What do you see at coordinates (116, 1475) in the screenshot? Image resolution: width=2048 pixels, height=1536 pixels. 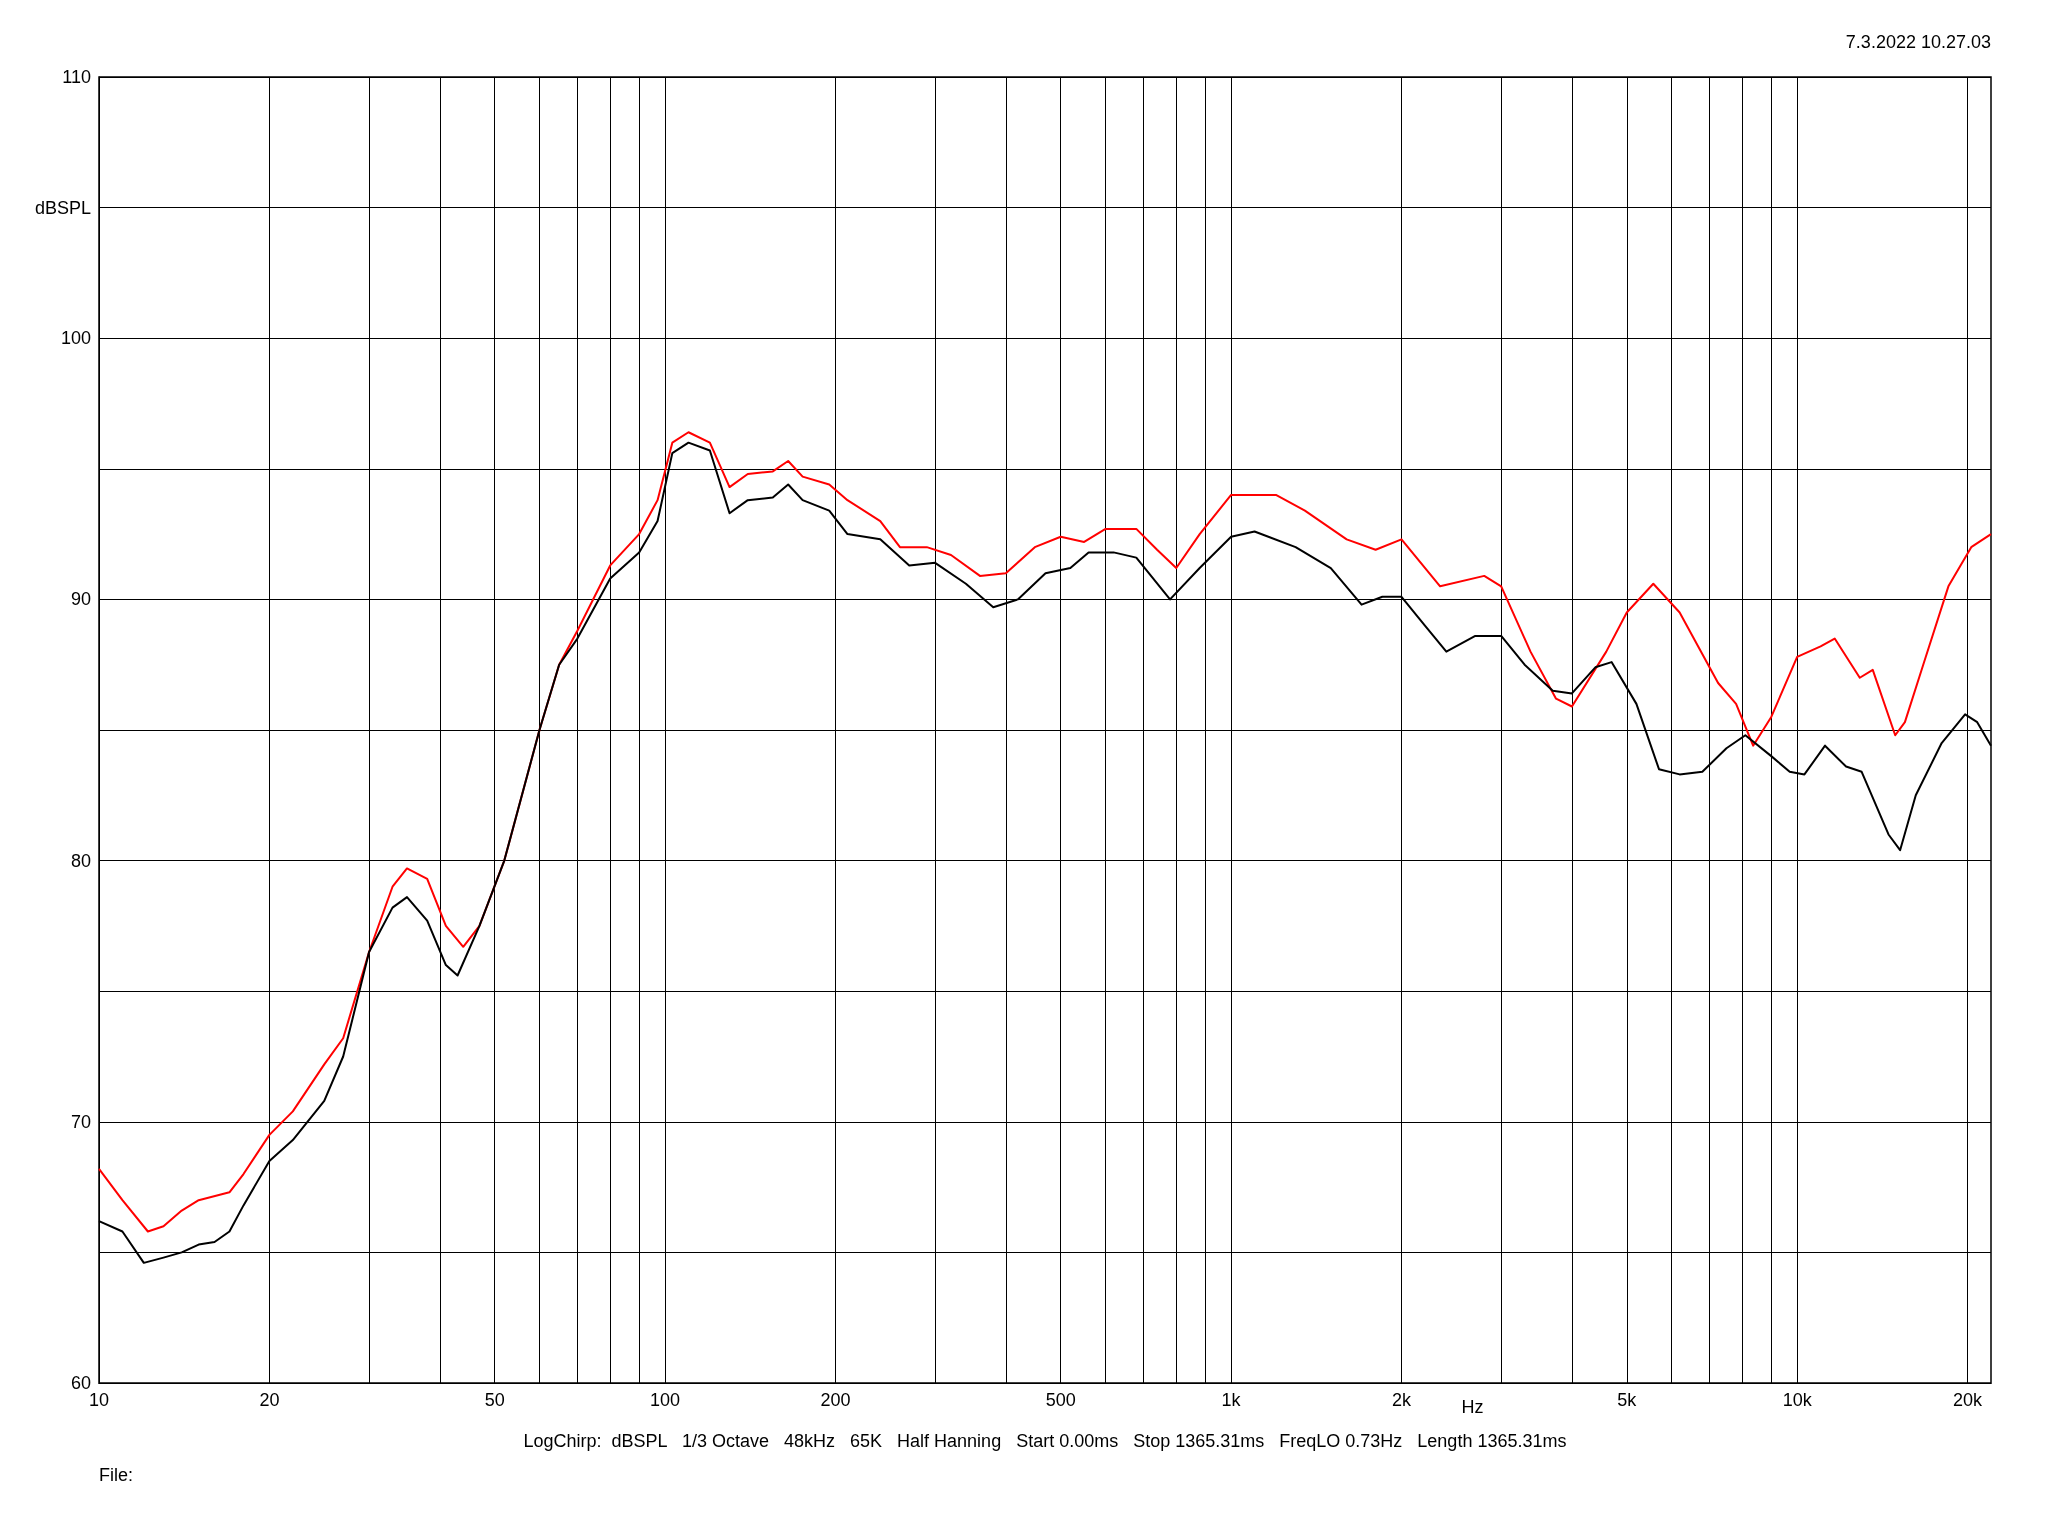 I see `text: File:` at bounding box center [116, 1475].